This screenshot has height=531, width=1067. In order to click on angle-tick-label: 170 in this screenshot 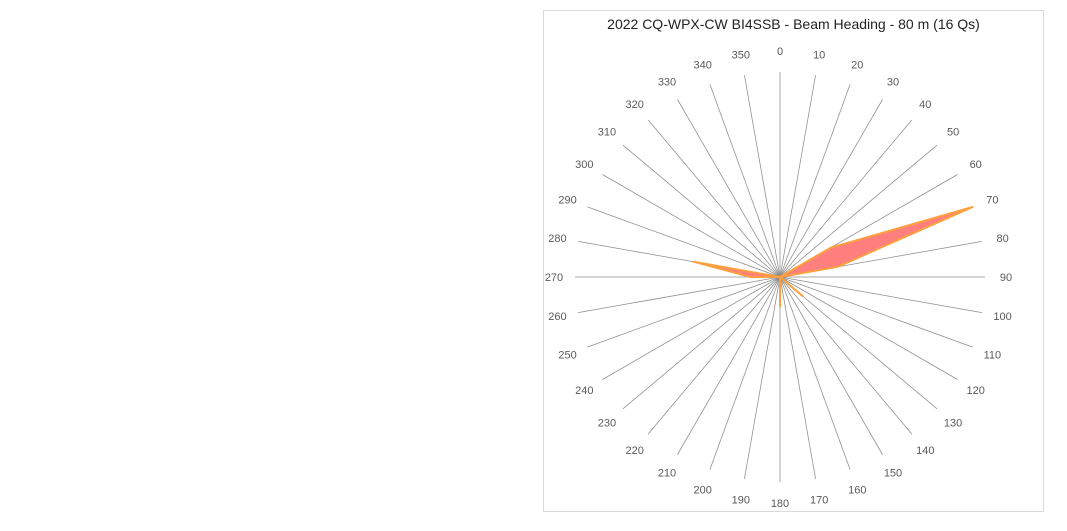, I will do `click(819, 501)`.